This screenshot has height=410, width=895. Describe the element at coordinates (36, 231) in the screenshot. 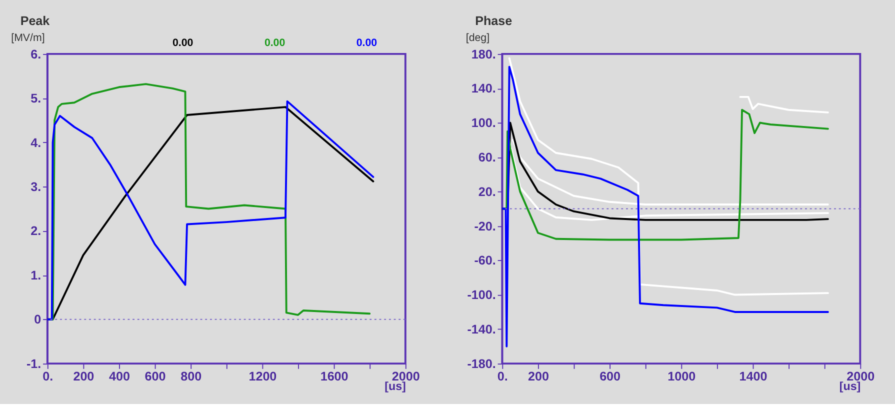

I see `y-tick-label: 2.` at that location.